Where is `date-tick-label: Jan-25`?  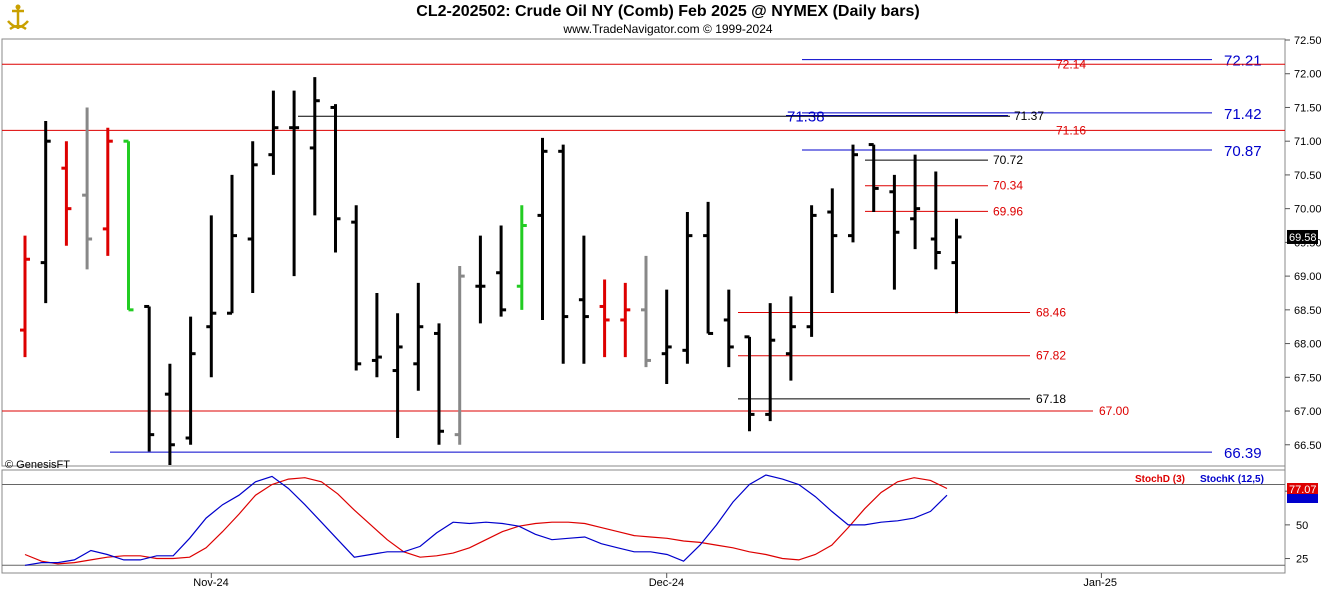 date-tick-label: Jan-25 is located at coordinates (1100, 583).